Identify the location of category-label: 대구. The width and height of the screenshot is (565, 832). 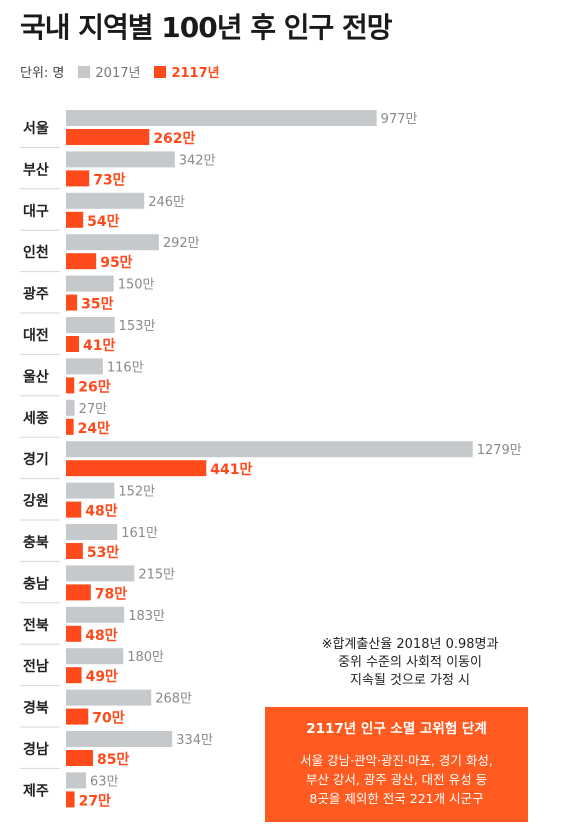
(36, 212).